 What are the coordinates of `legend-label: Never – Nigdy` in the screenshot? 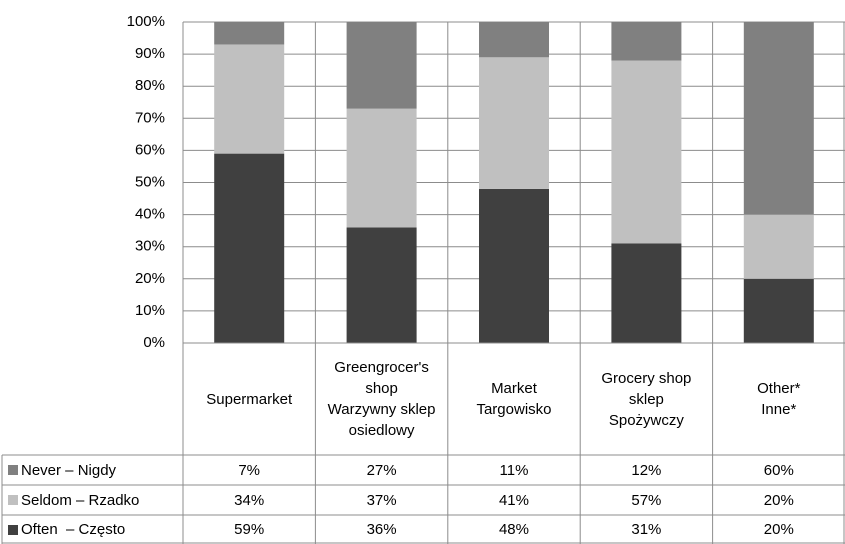 It's located at (69, 470).